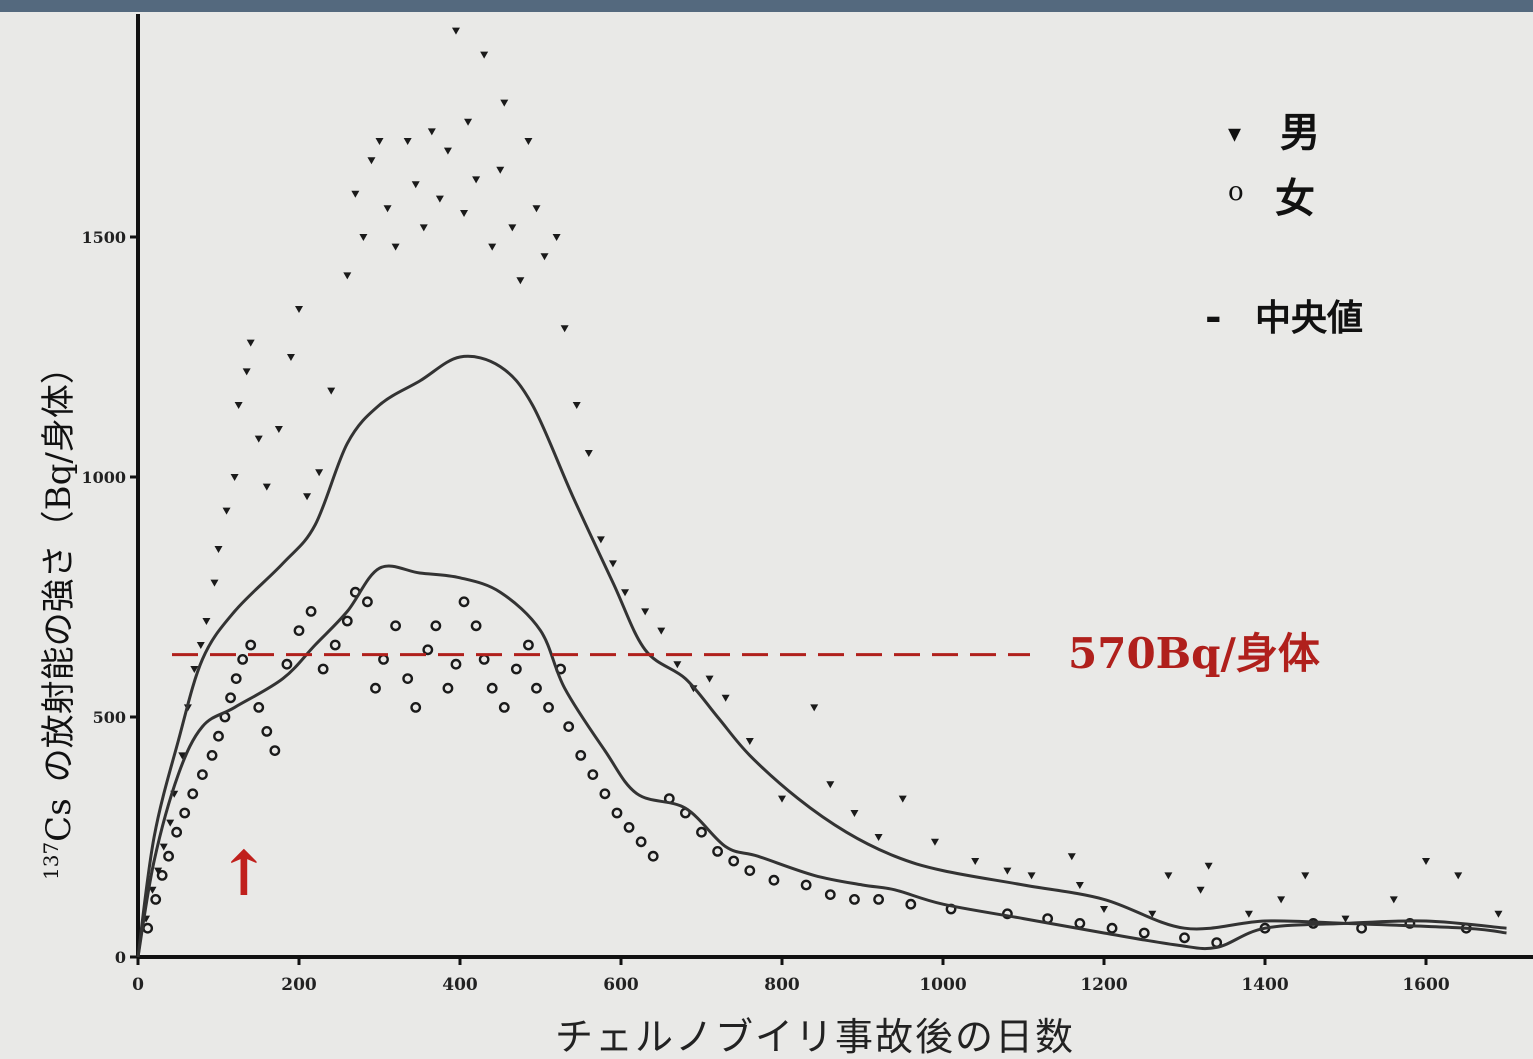 Image resolution: width=1533 pixels, height=1059 pixels. Describe the element at coordinates (766, 6) in the screenshot. I see `top-border-bar` at that location.